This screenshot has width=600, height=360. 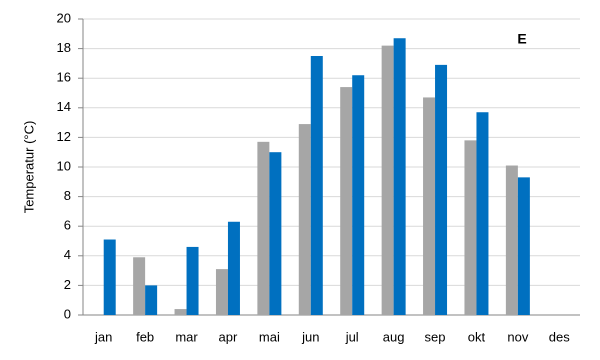 What do you see at coordinates (228, 336) in the screenshot?
I see `x-tick-label: apr` at bounding box center [228, 336].